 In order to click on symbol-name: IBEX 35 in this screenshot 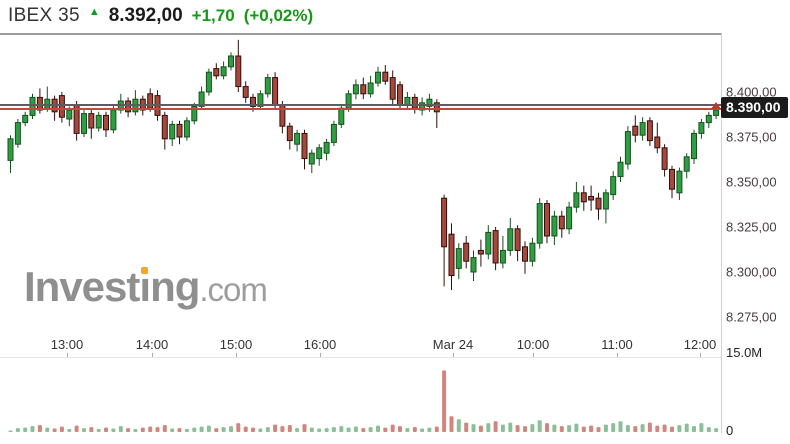, I will do `click(44, 15)`.